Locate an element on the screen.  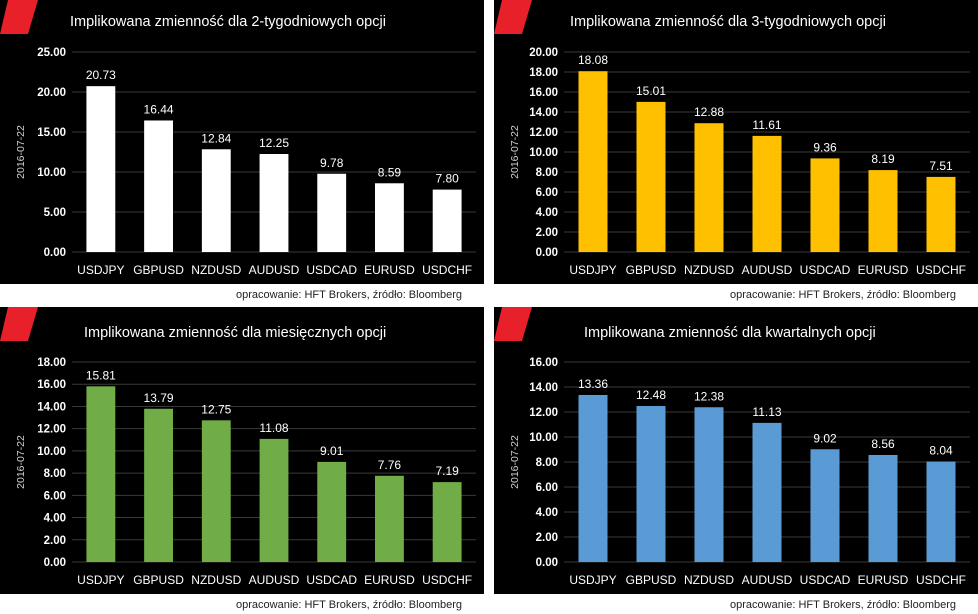
data-label: 12.25 is located at coordinates (274, 143).